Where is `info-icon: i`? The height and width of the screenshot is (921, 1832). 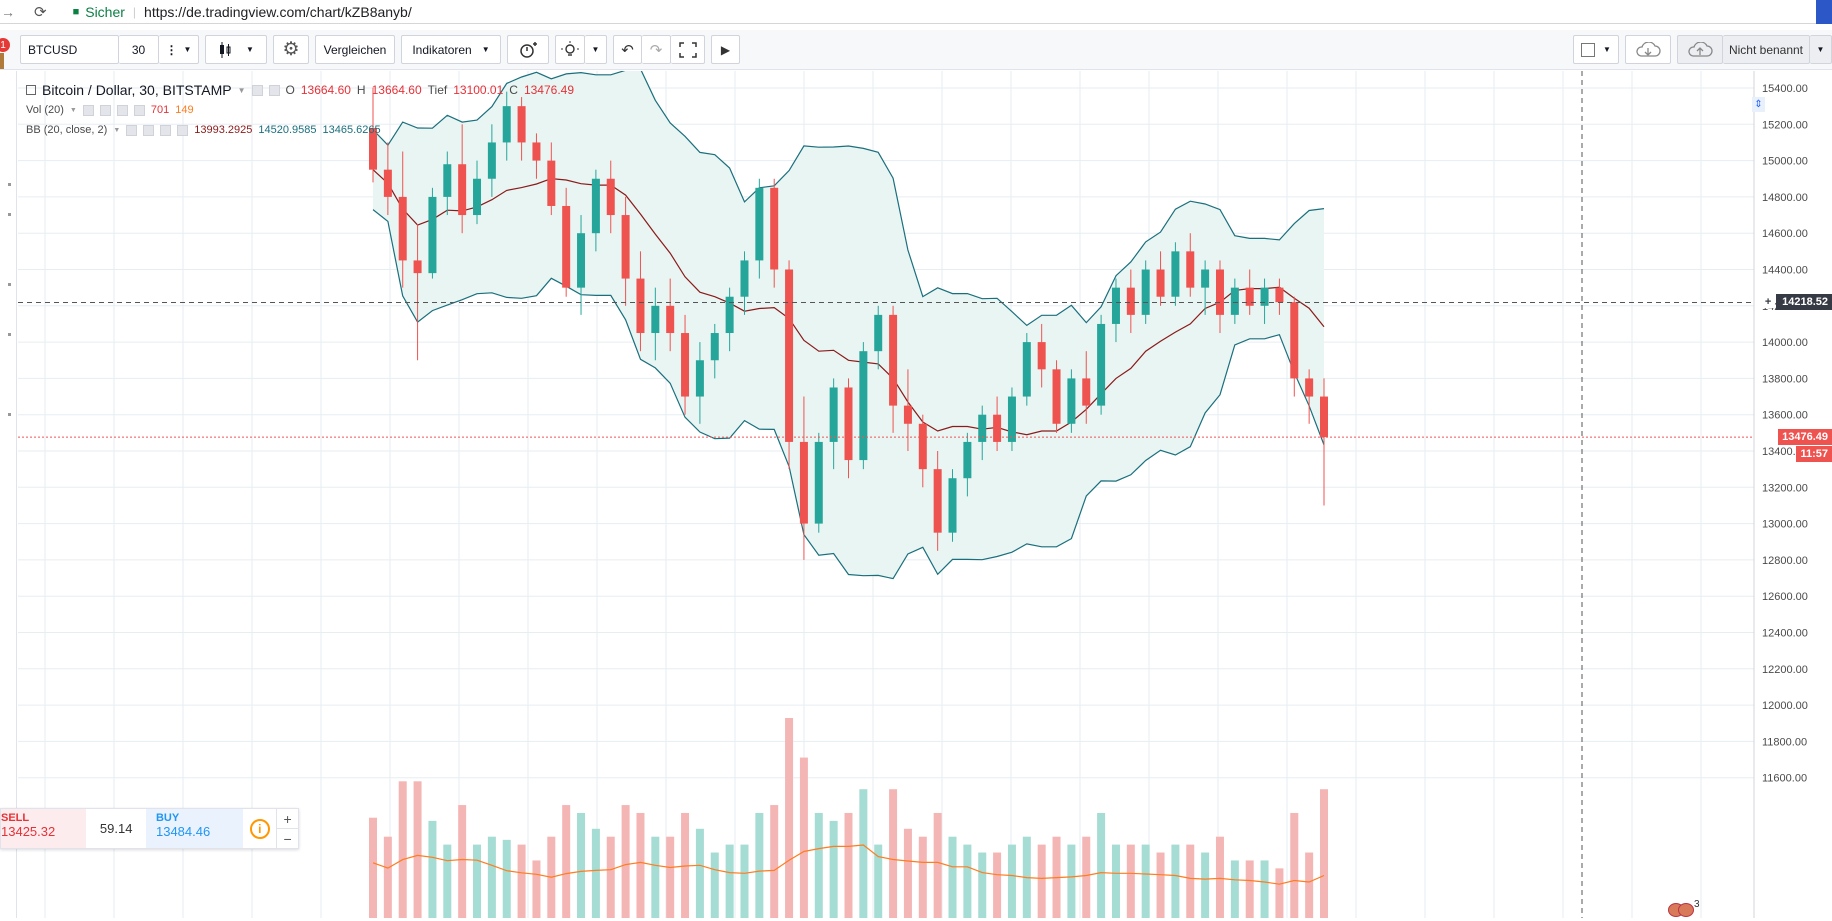 info-icon: i is located at coordinates (259, 828).